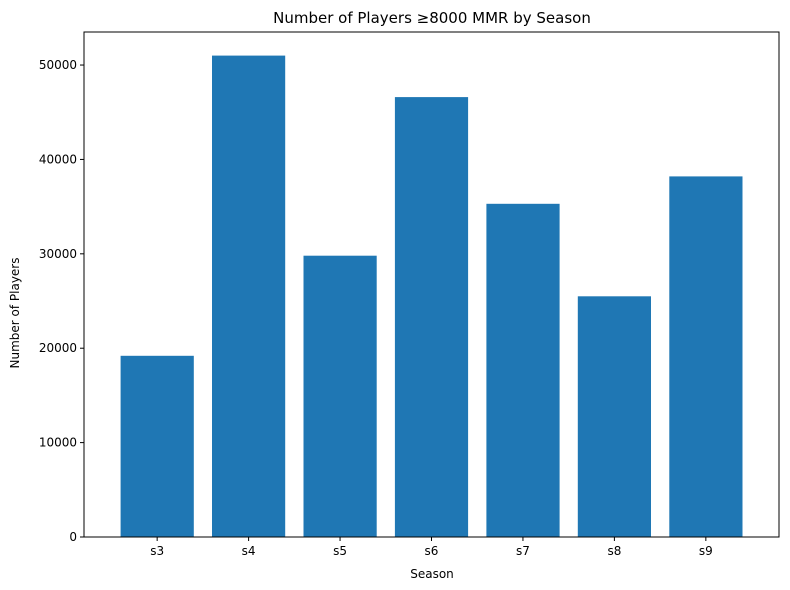 This screenshot has height=590, width=790. I want to click on y-tick-label: 50000, so click(58, 65).